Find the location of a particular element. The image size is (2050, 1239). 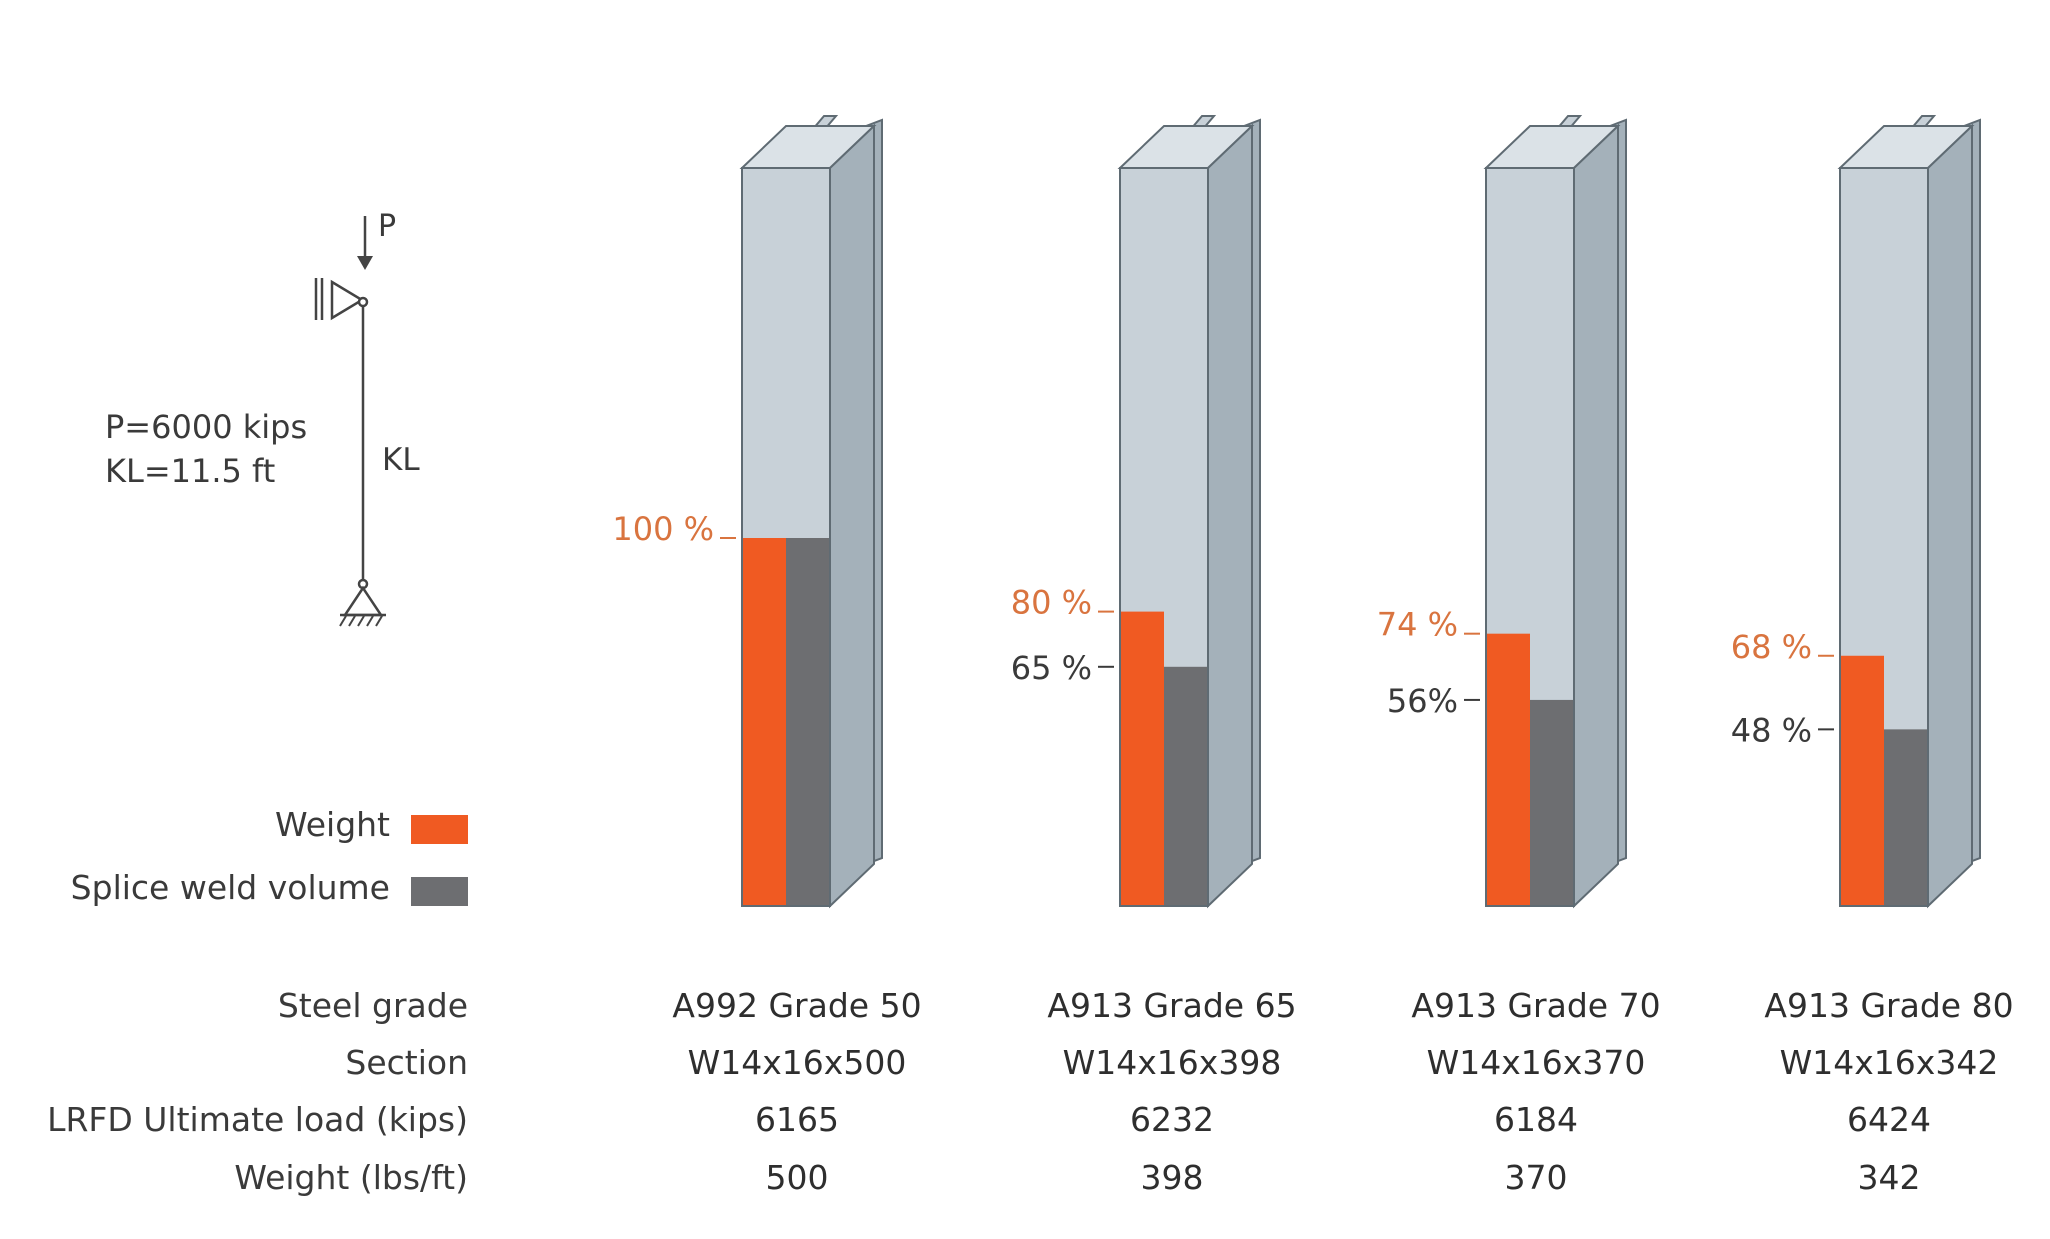

weld-data-label: 56% is located at coordinates (1422, 701).